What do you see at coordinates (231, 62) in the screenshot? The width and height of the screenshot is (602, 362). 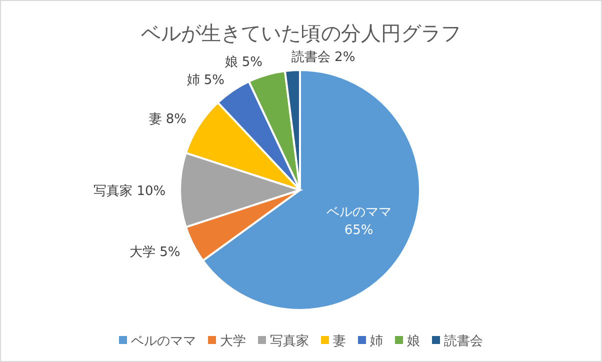 I see `slice-label: 娘` at bounding box center [231, 62].